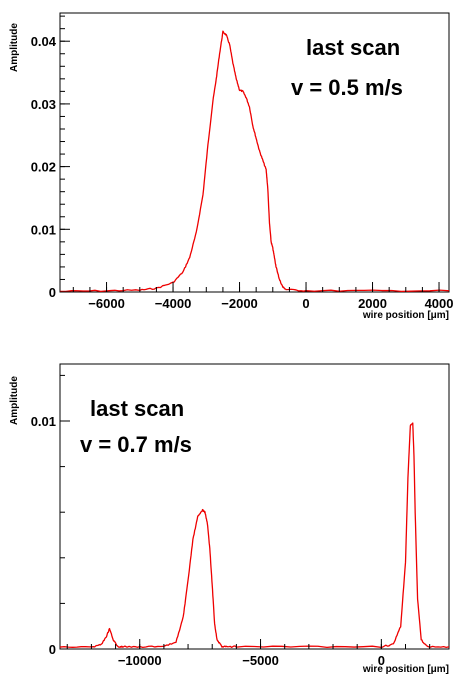 The image size is (463, 676). What do you see at coordinates (353, 47) in the screenshot?
I see `top-annotation-line-1: last scan` at bounding box center [353, 47].